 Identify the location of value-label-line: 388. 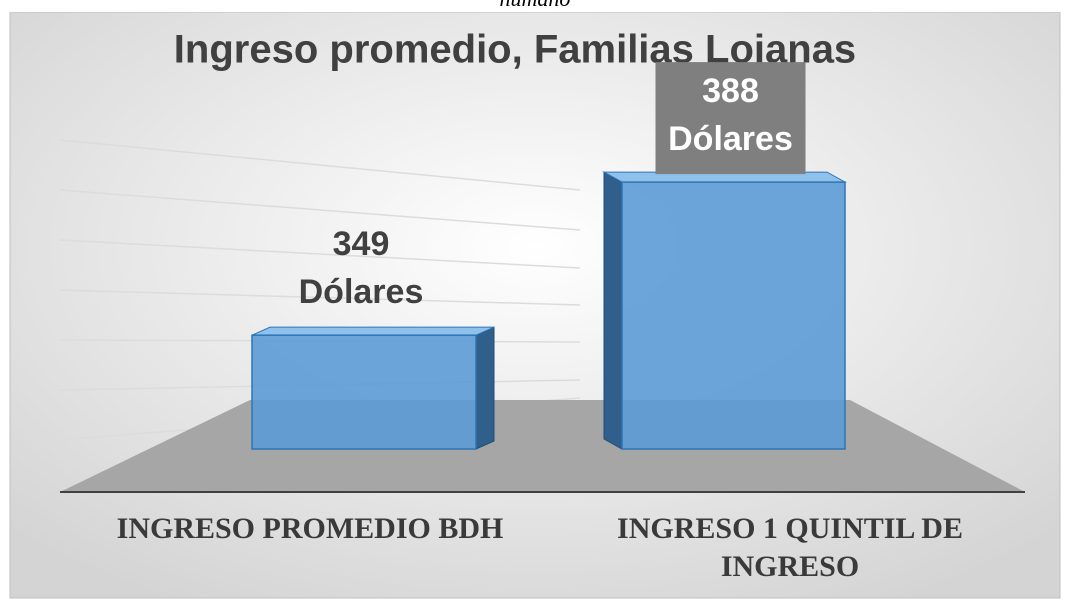
(730, 91).